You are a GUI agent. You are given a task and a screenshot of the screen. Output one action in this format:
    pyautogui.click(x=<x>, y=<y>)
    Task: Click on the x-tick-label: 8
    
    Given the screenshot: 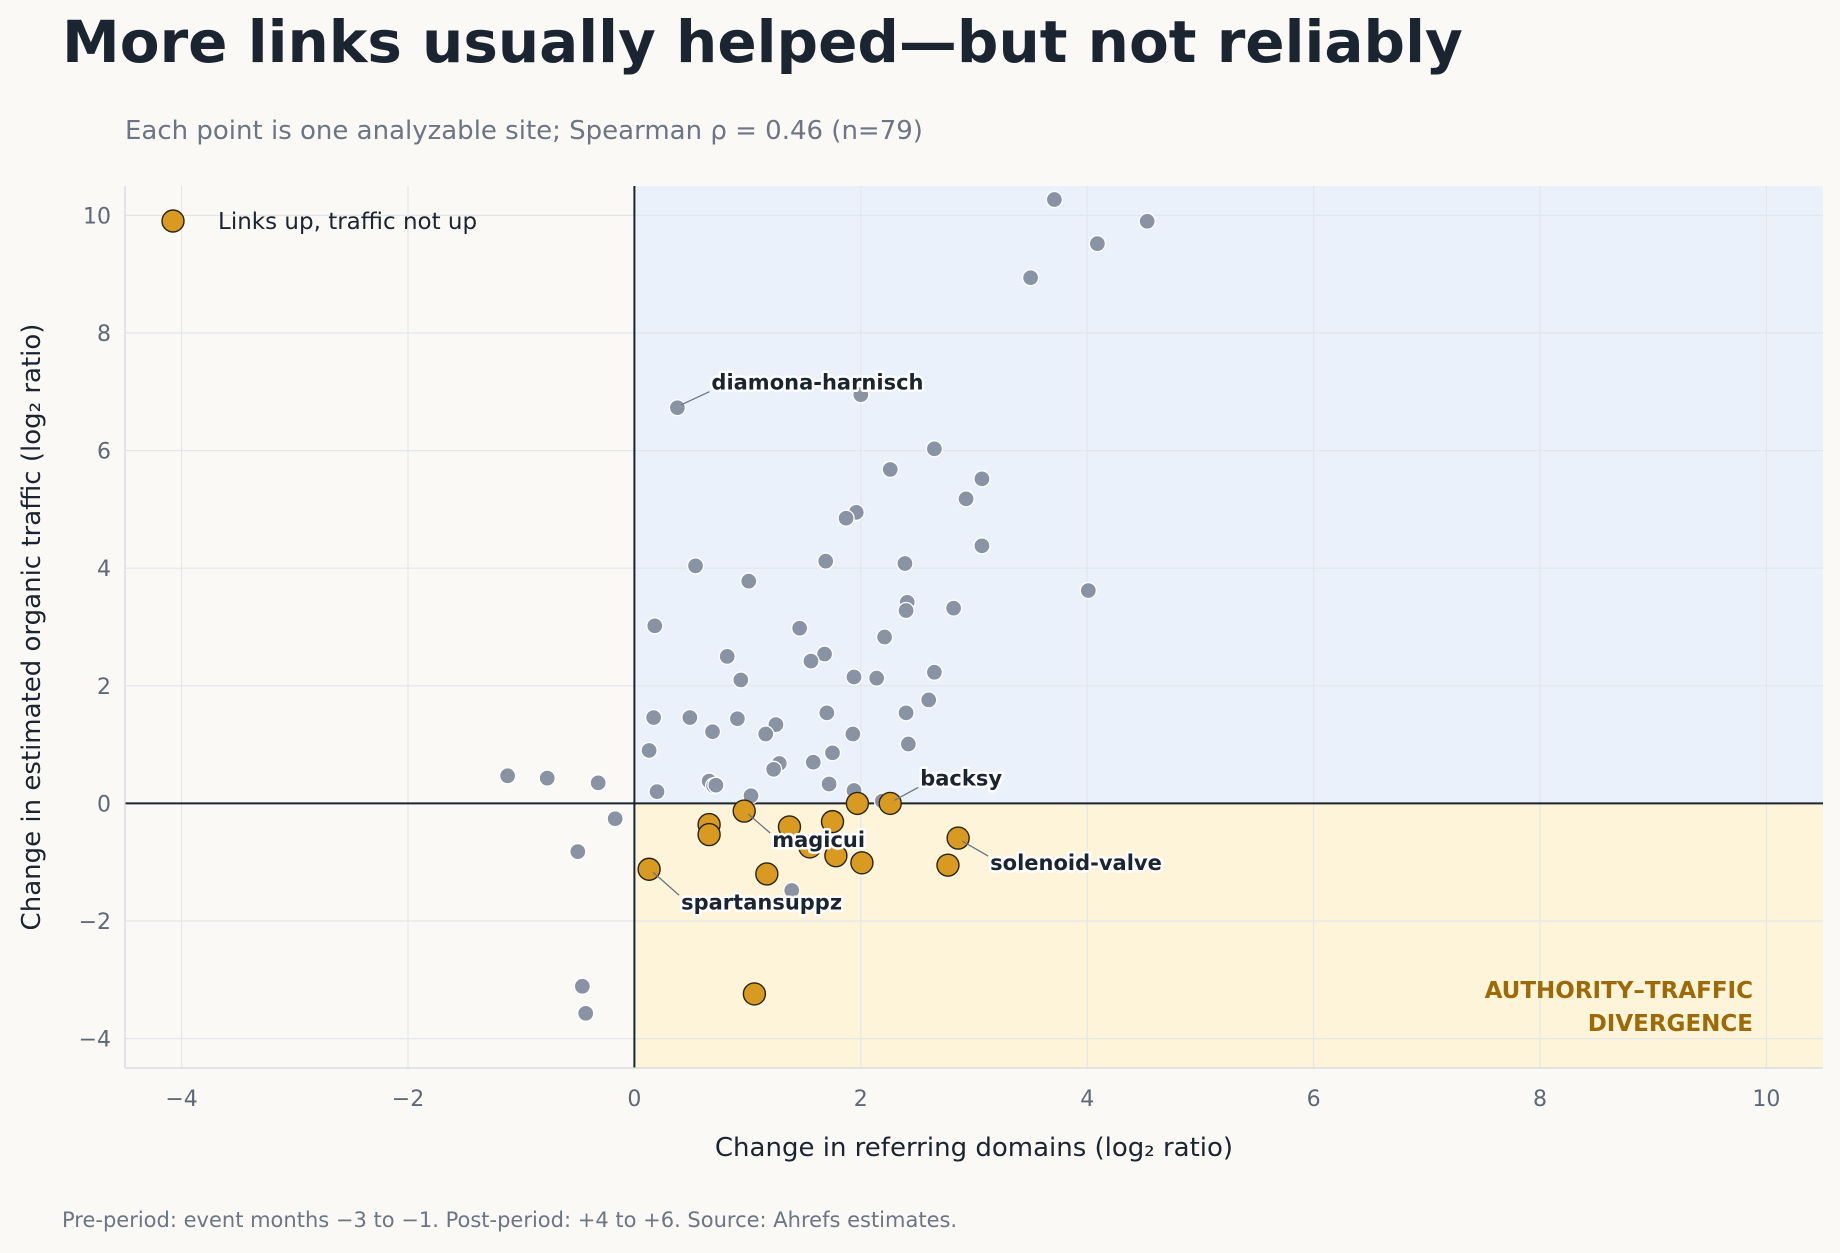 What is the action you would take?
    pyautogui.click(x=1540, y=1099)
    